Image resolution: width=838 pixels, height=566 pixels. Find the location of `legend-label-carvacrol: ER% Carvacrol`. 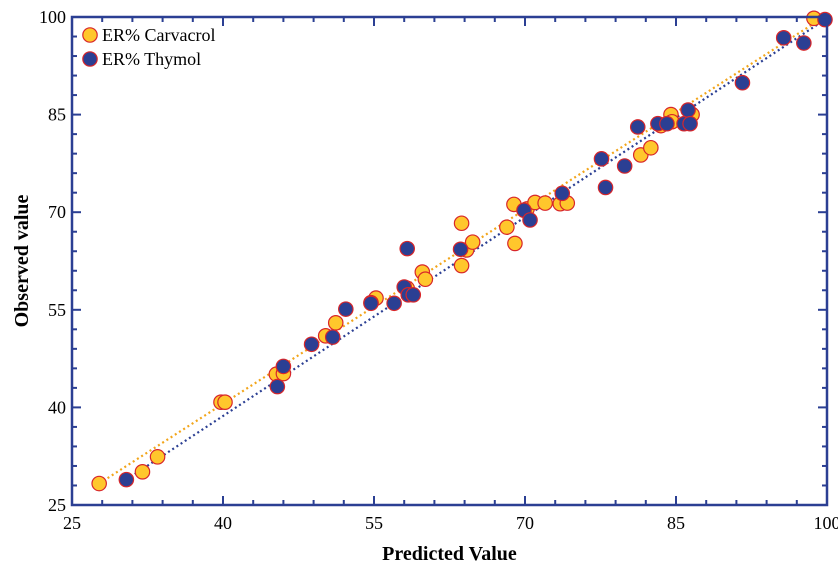

legend-label-carvacrol: ER% Carvacrol is located at coordinates (158, 35).